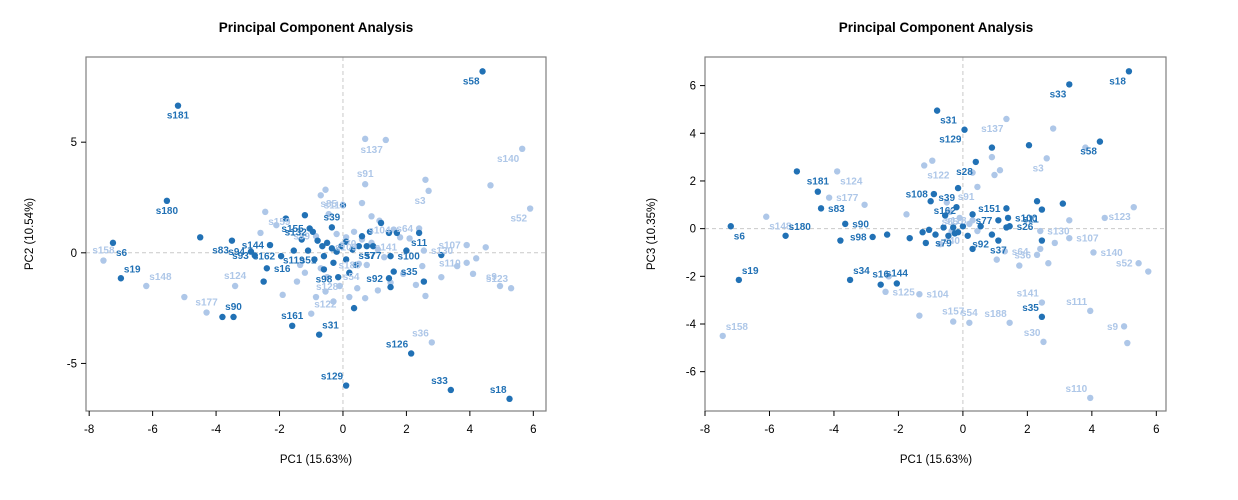 The width and height of the screenshot is (1238, 500). Describe the element at coordinates (74, 254) in the screenshot. I see `y-tick-label: 0` at that location.